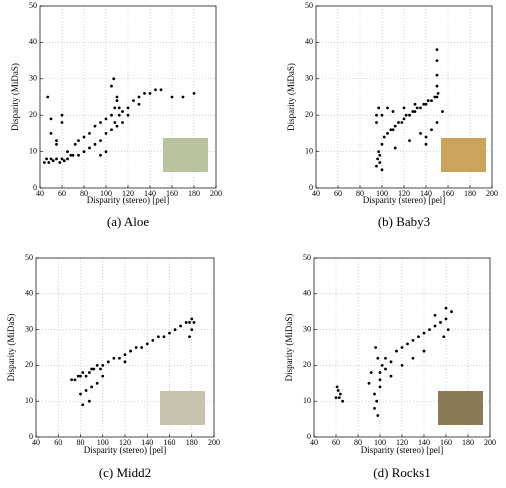 This screenshot has width=506, height=488. What do you see at coordinates (33, 114) in the screenshot?
I see `y-tick-label: 20` at bounding box center [33, 114].